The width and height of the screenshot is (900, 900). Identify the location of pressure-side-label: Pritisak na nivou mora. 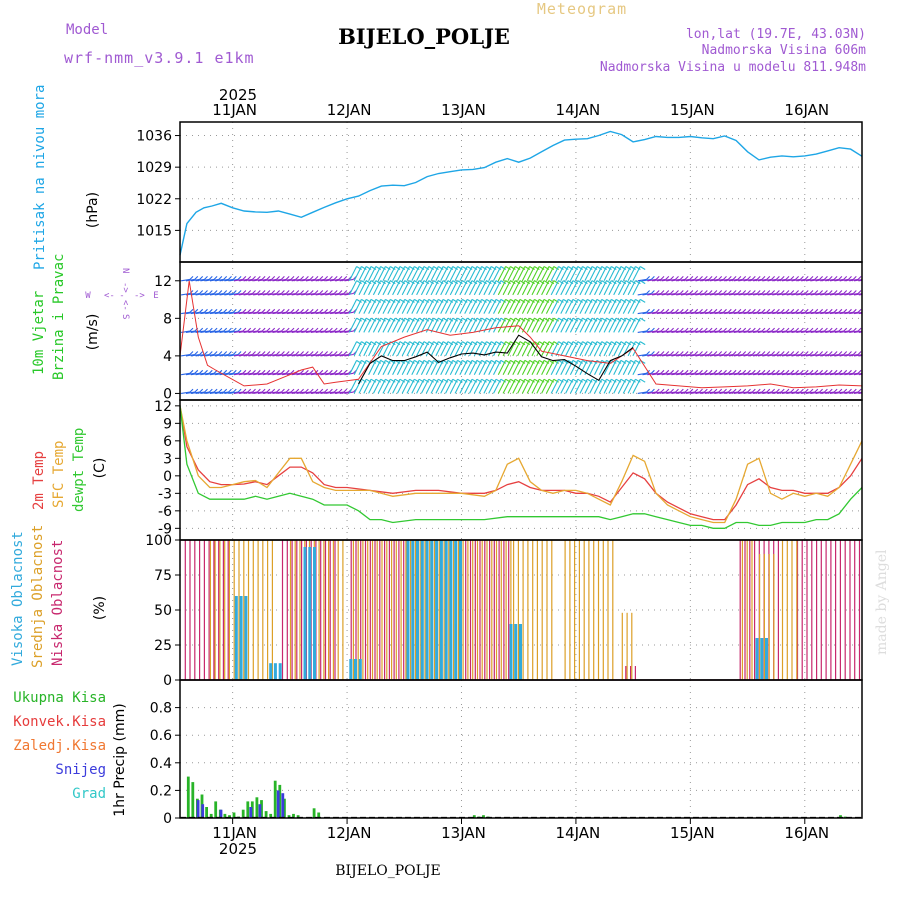
(40, 177).